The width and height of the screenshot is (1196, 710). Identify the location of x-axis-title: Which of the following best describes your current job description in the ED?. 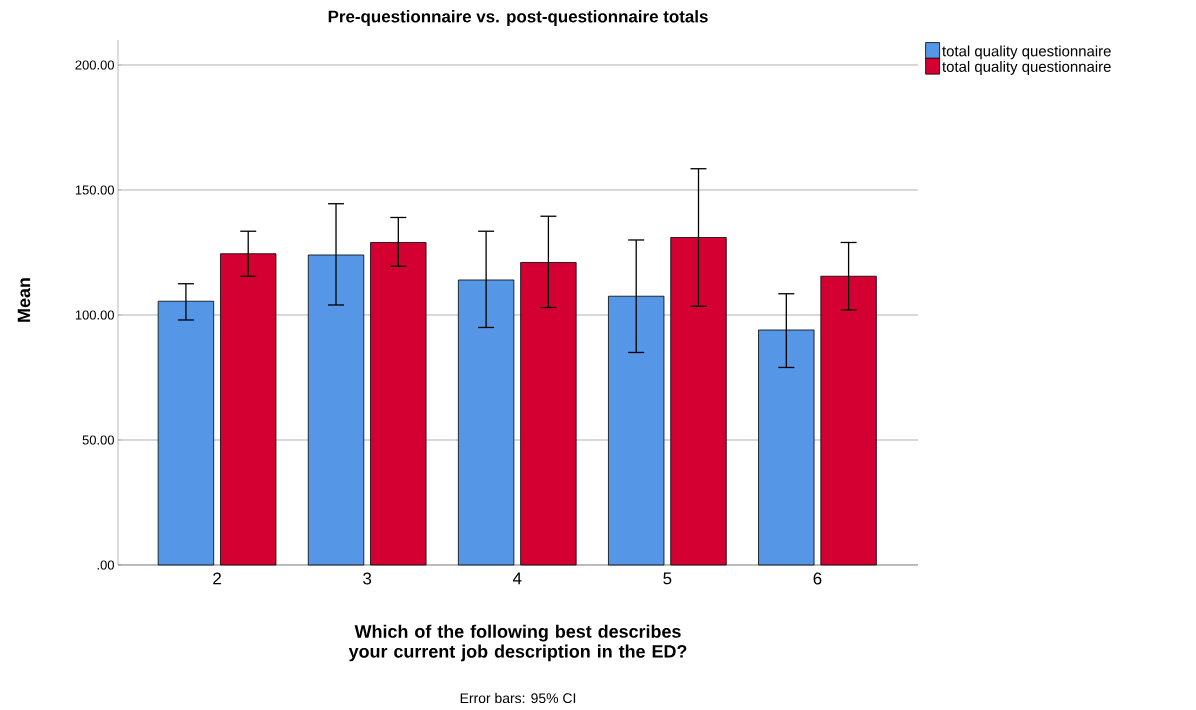
(517, 643).